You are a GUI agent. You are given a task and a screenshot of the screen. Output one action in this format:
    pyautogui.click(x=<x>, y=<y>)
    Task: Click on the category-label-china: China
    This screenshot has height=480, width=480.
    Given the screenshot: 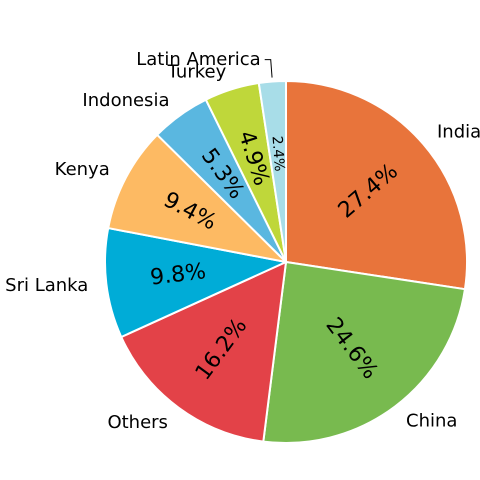 What is the action you would take?
    pyautogui.click(x=431, y=420)
    